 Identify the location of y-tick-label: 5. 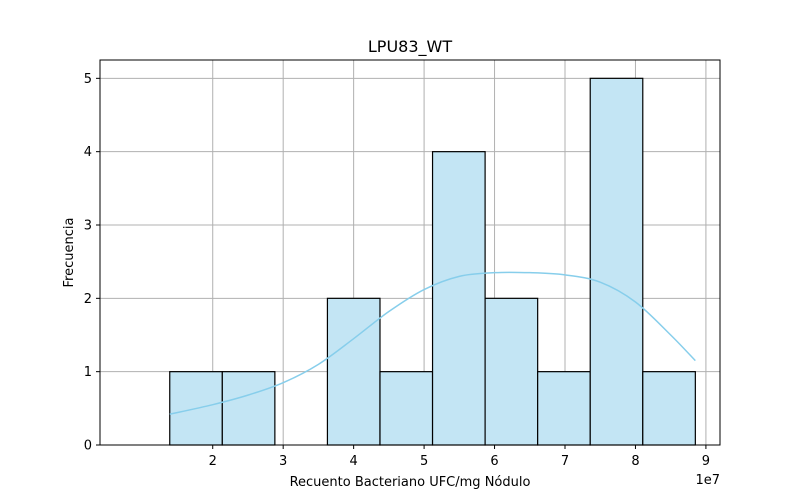
(88, 79).